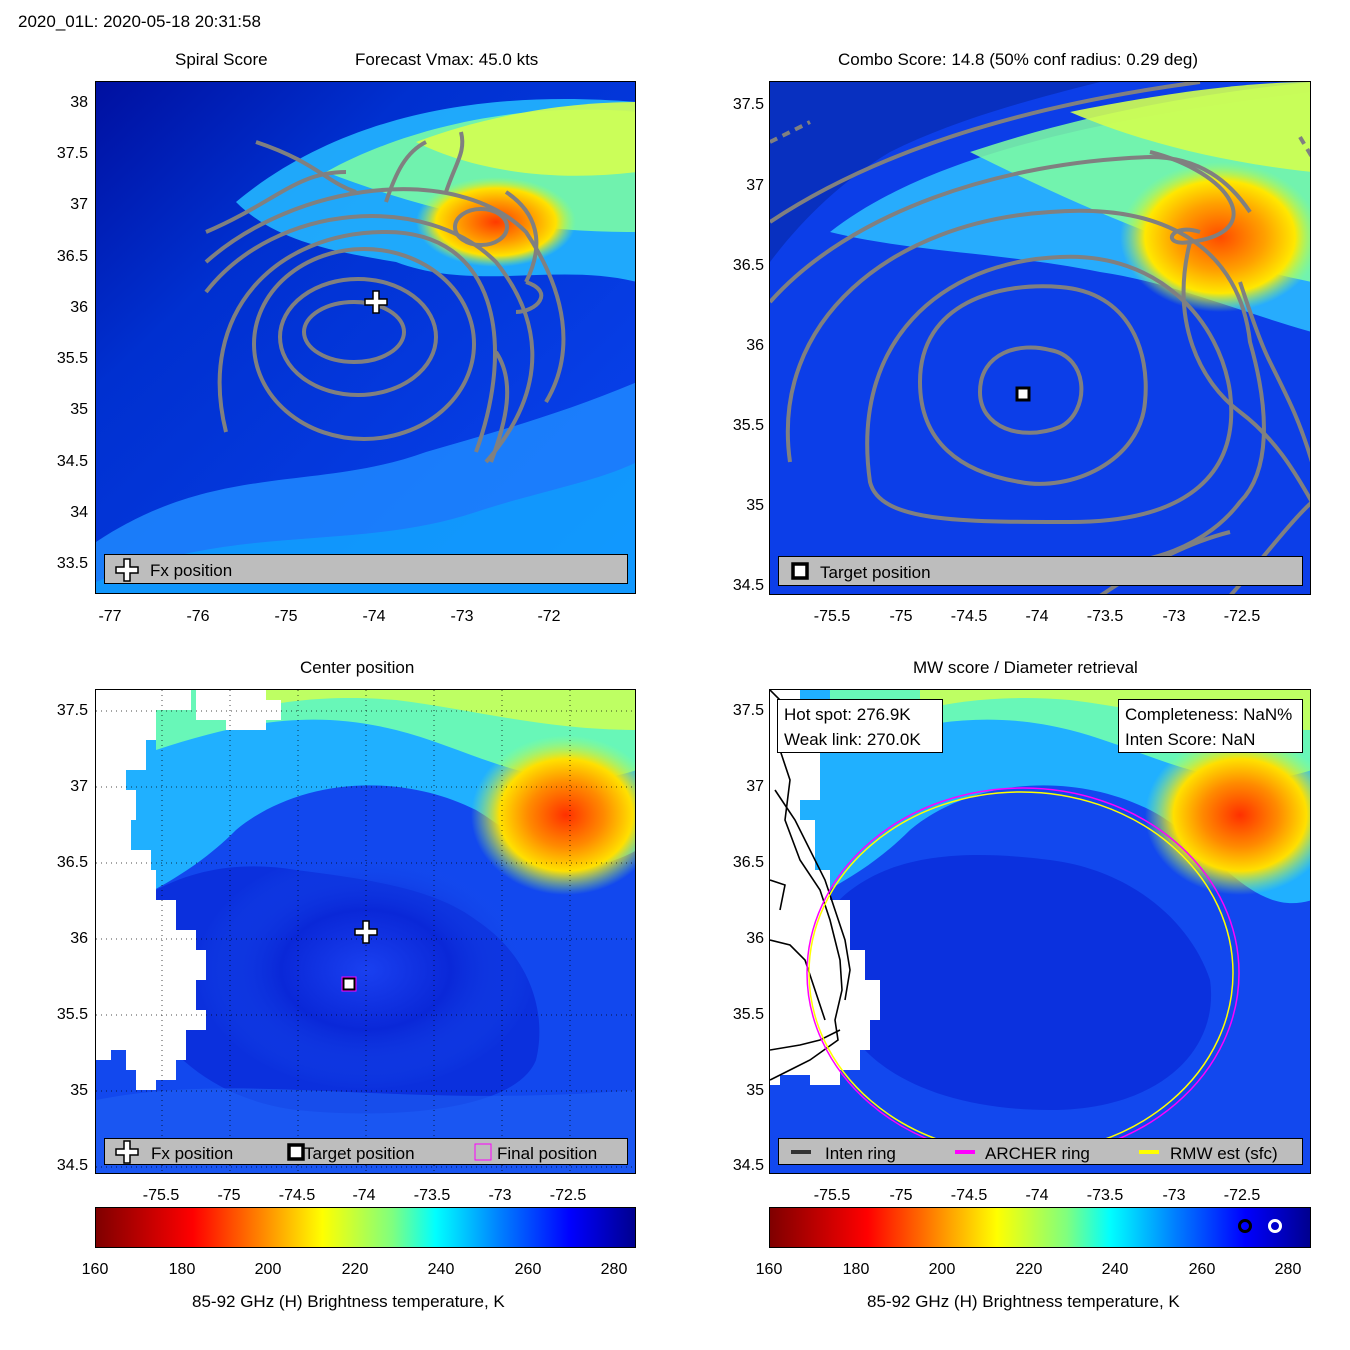 This screenshot has height=1350, width=1350. I want to click on archer-ring-label: ARCHER ring, so click(1037, 1153).